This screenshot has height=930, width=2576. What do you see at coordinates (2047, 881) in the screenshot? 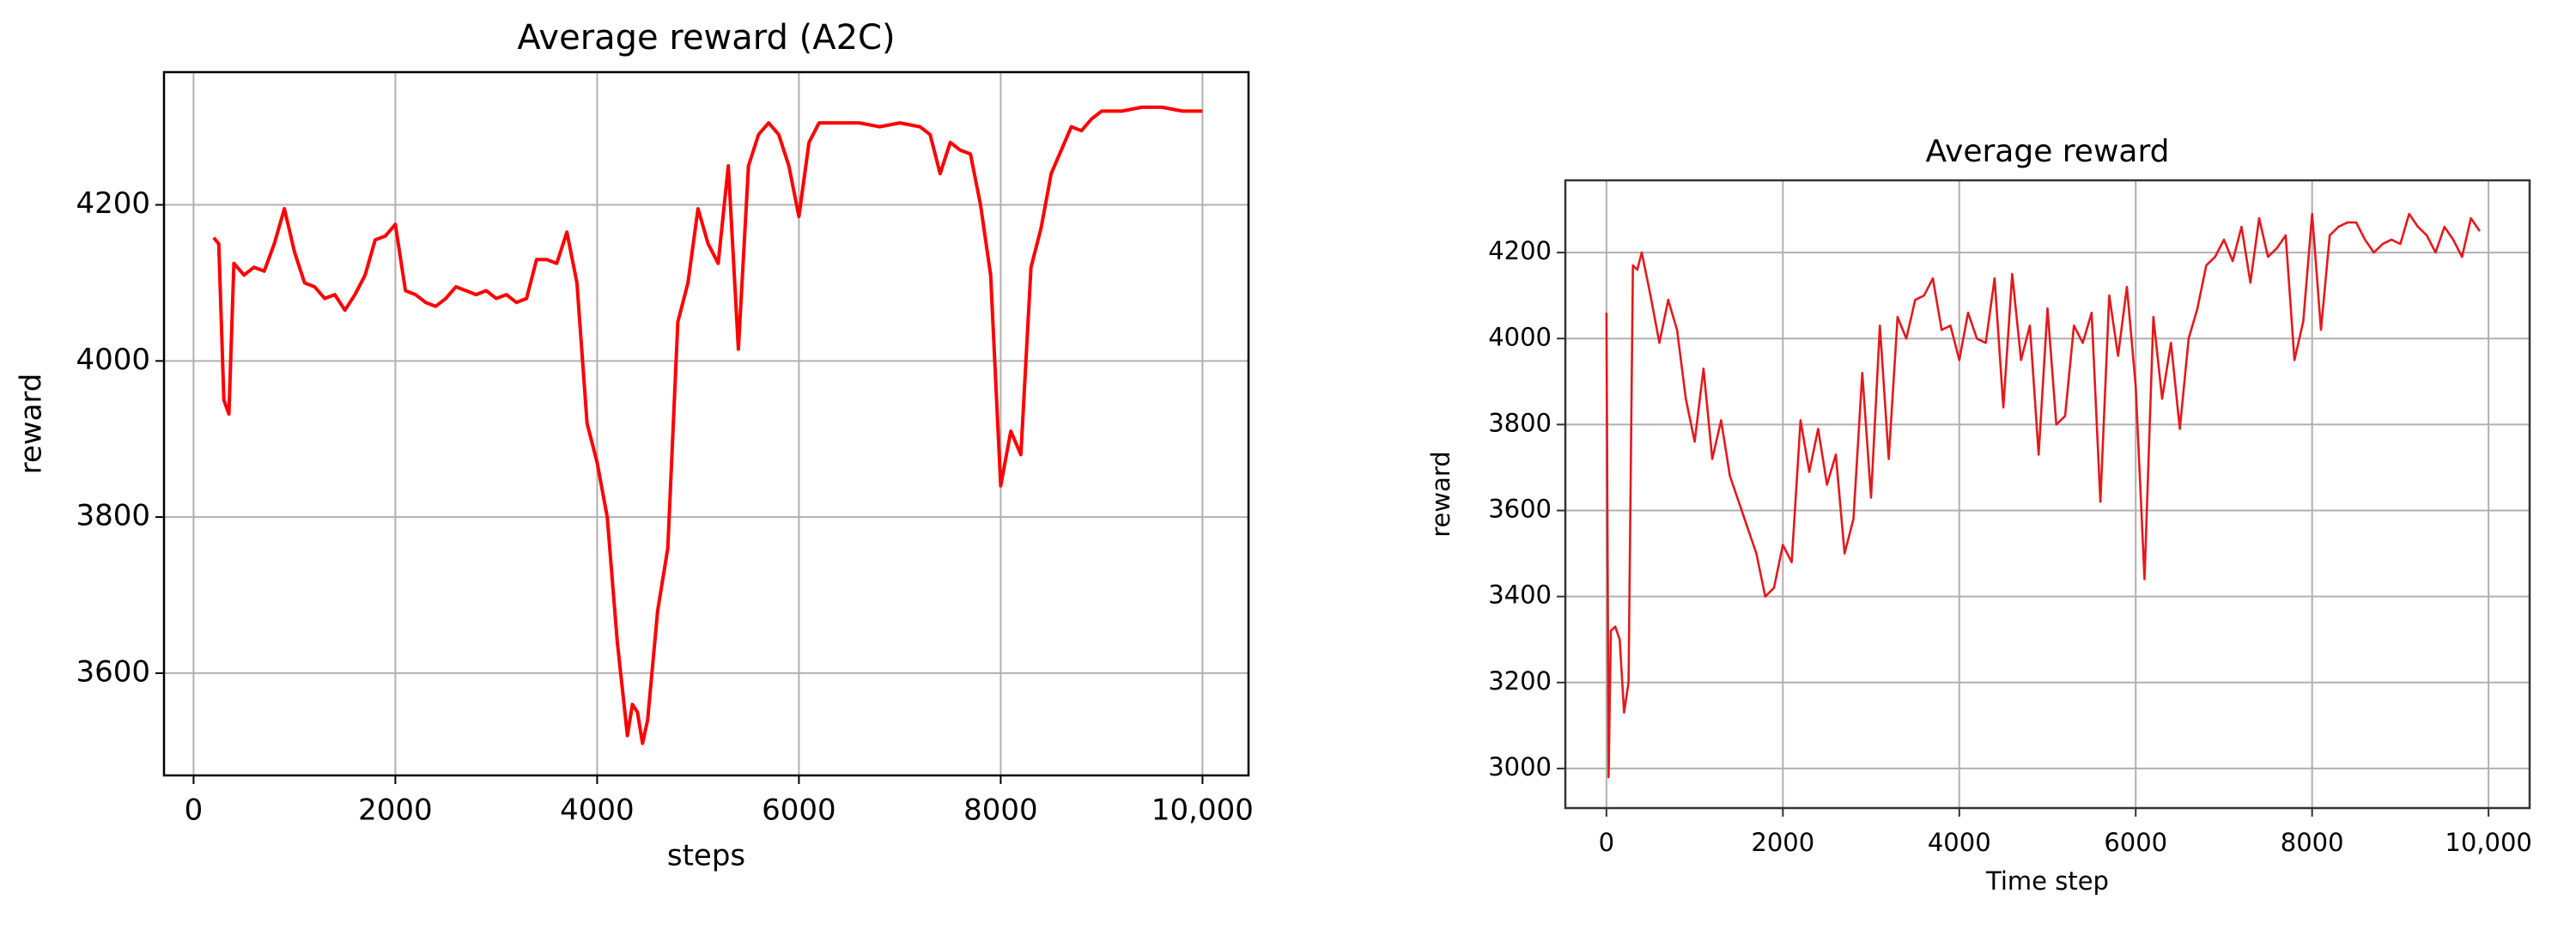
I see `x-axis-label: Time step` at bounding box center [2047, 881].